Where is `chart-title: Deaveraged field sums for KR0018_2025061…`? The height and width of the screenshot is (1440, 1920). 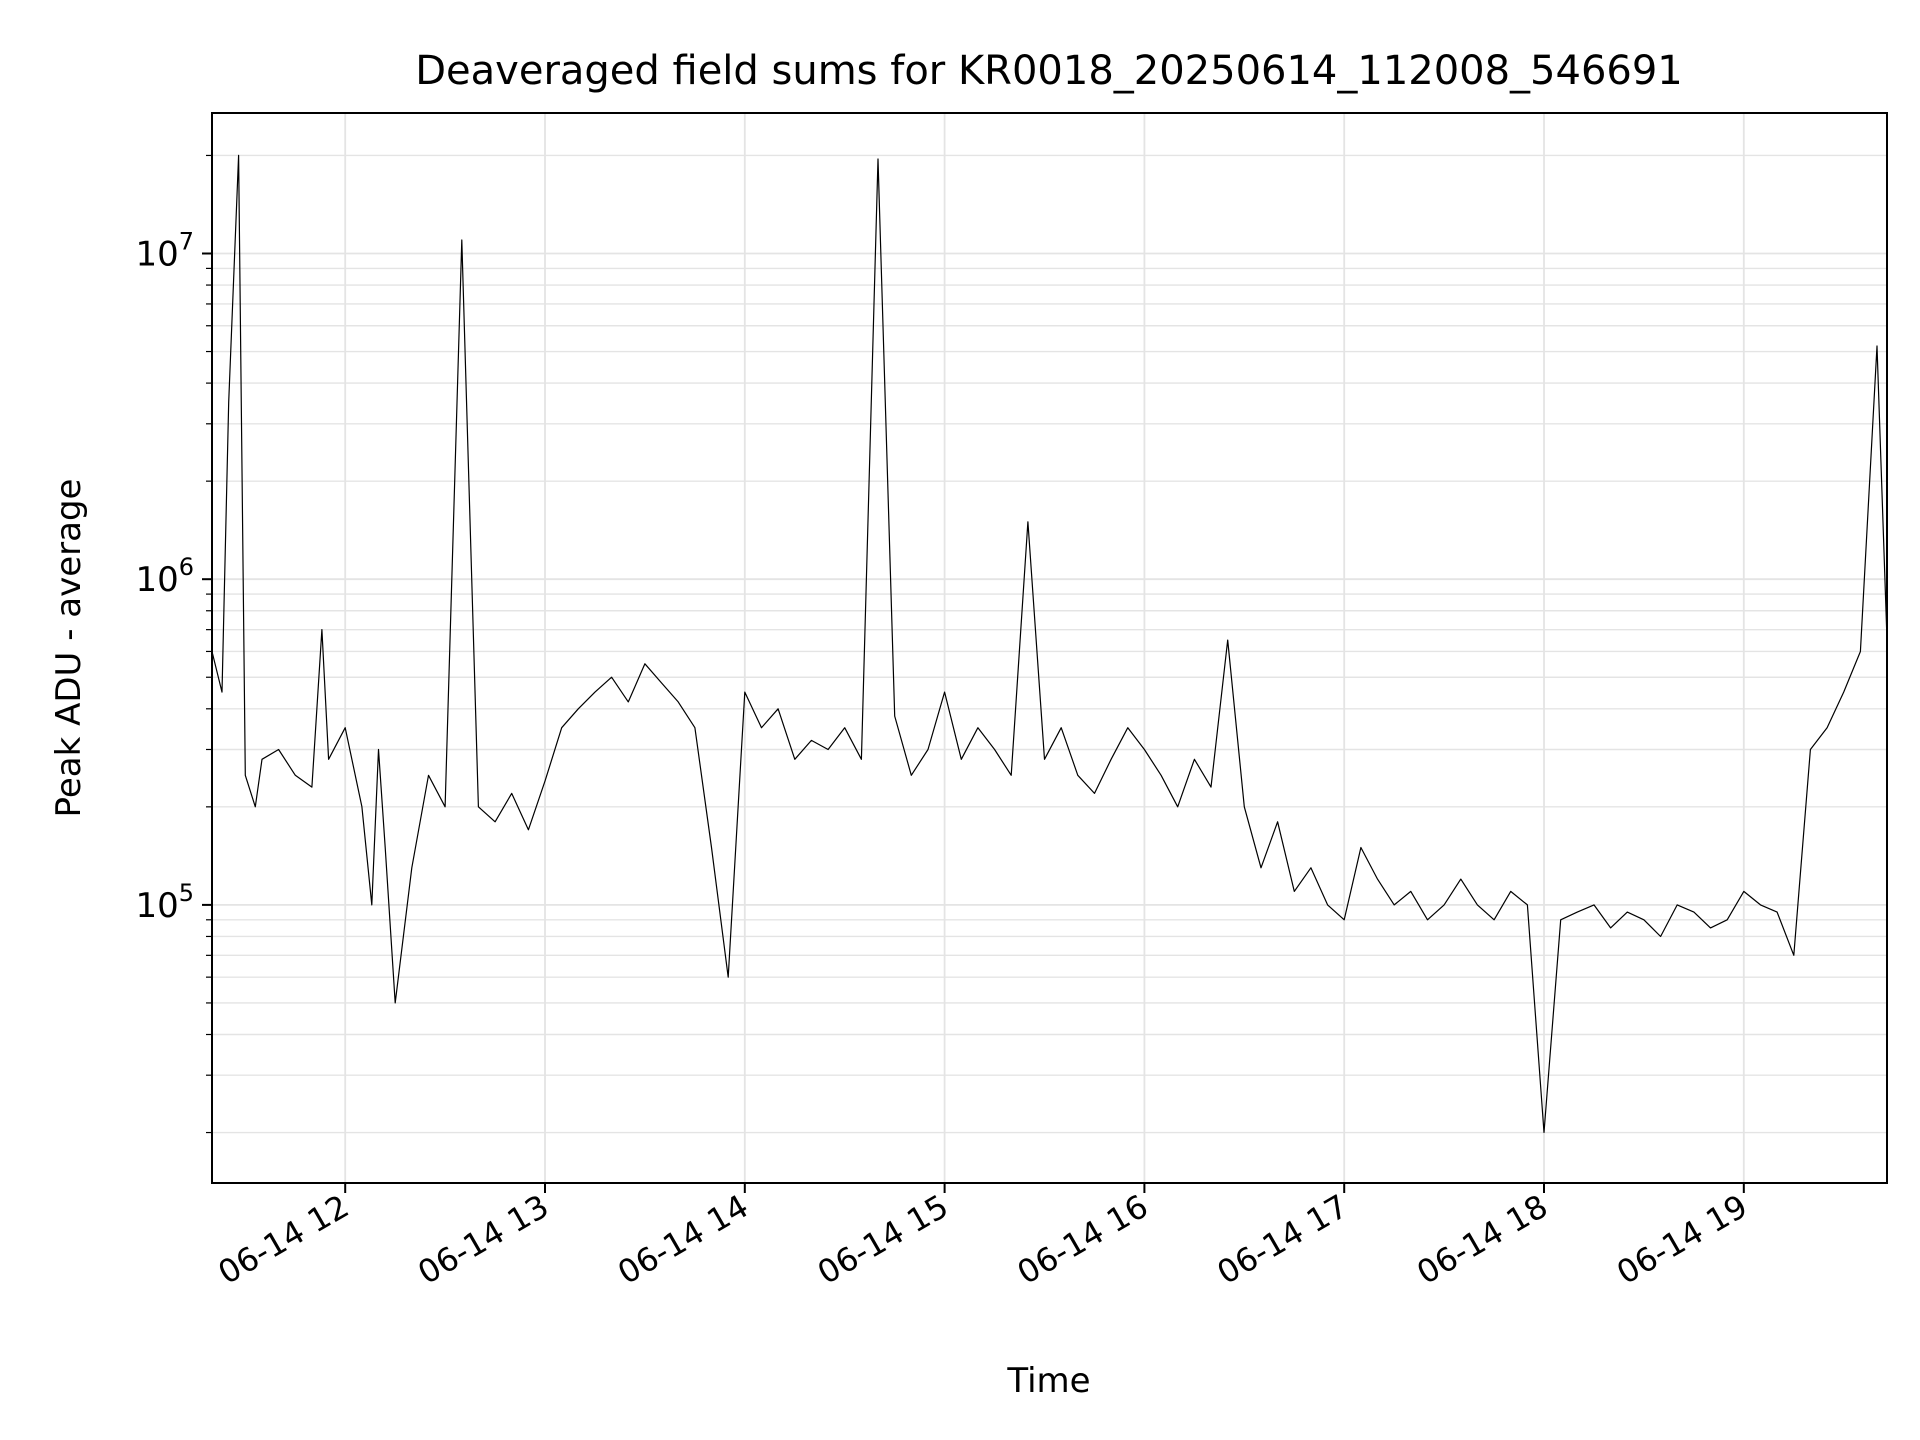 chart-title: Deaveraged field sums for KR0018_2025061… is located at coordinates (1049, 71).